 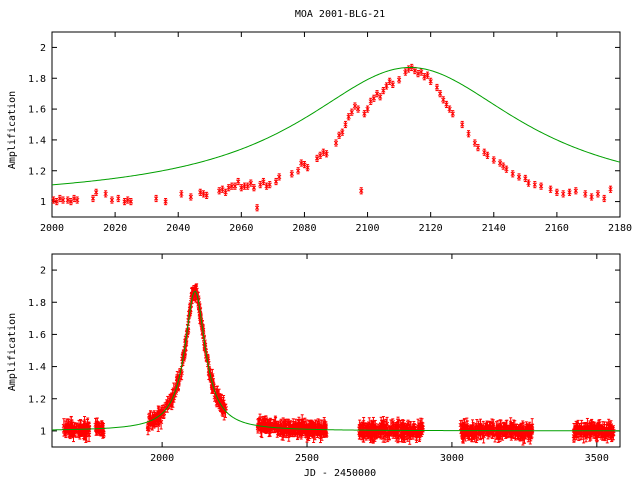 I want to click on x-tick-label: 2120, so click(x=431, y=228).